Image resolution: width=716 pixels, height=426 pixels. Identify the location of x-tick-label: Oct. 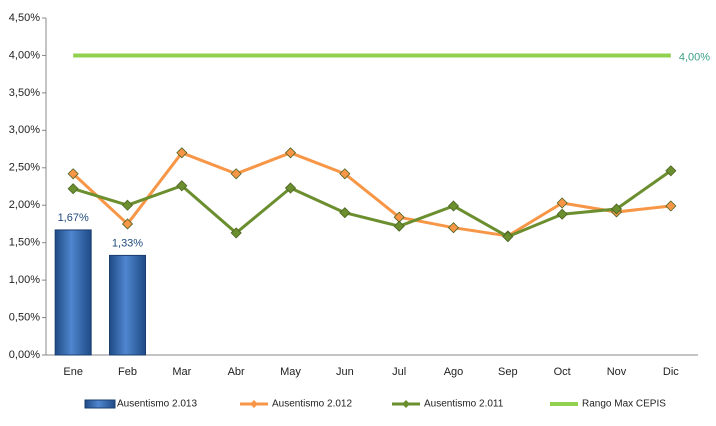
(562, 372).